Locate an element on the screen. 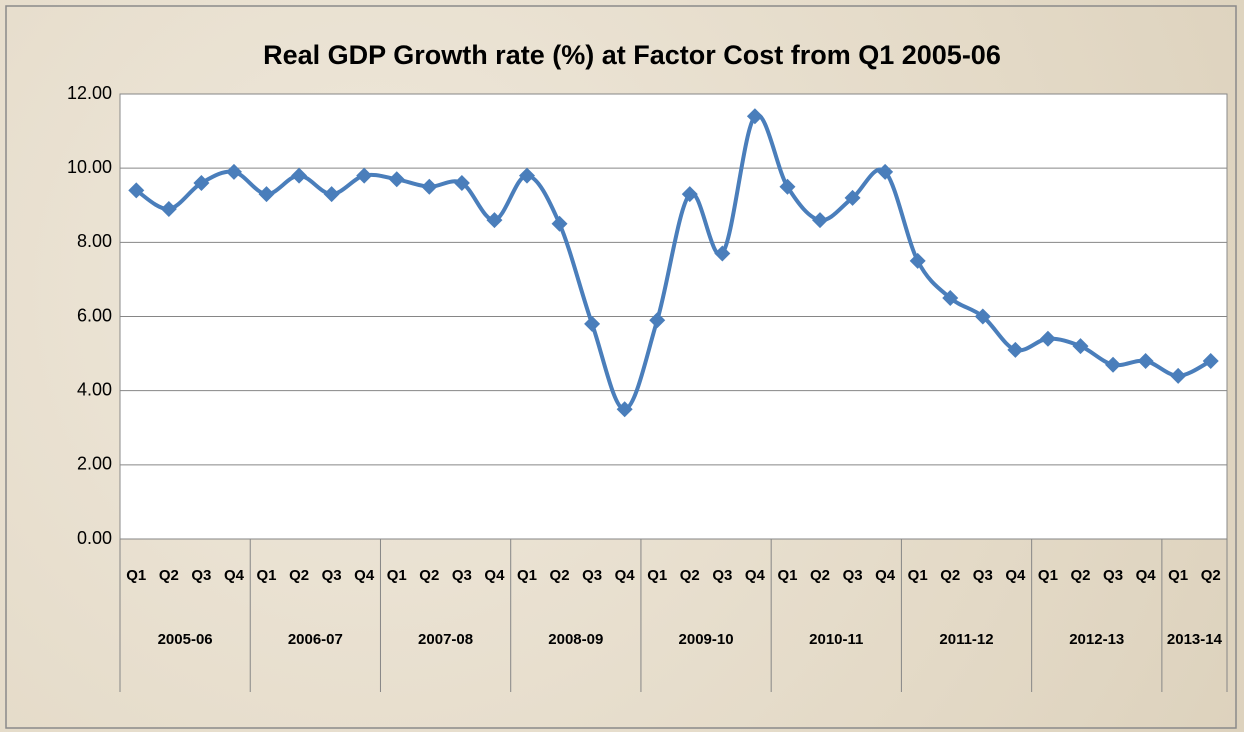 This screenshot has width=1244, height=732. y-tick-label: 8.00 is located at coordinates (94, 241).